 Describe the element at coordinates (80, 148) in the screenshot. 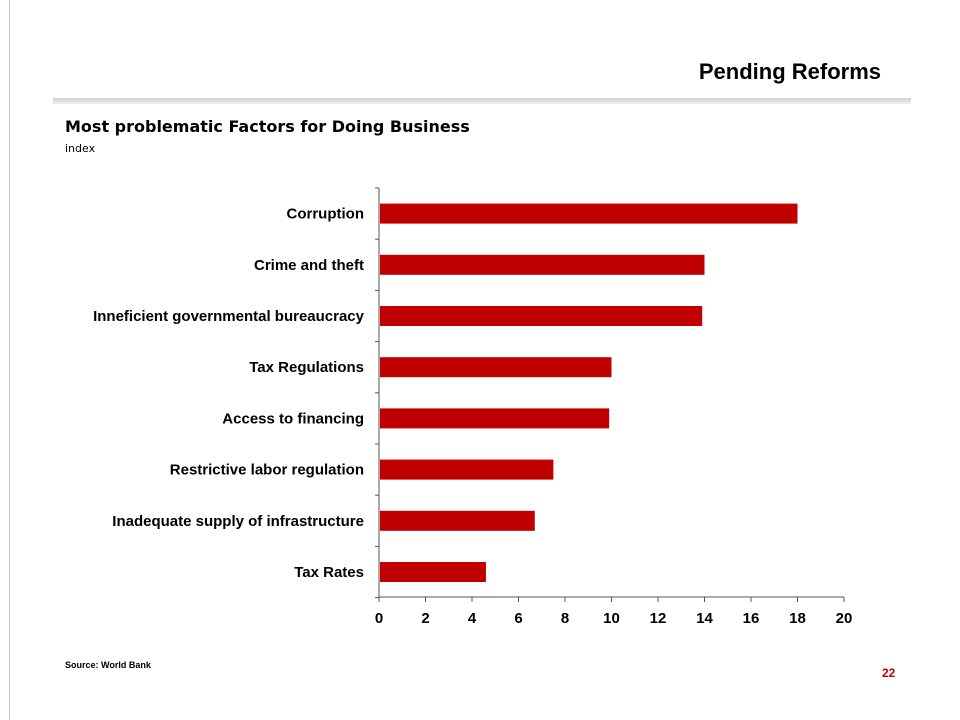

I see `chart-subtitle: index` at that location.